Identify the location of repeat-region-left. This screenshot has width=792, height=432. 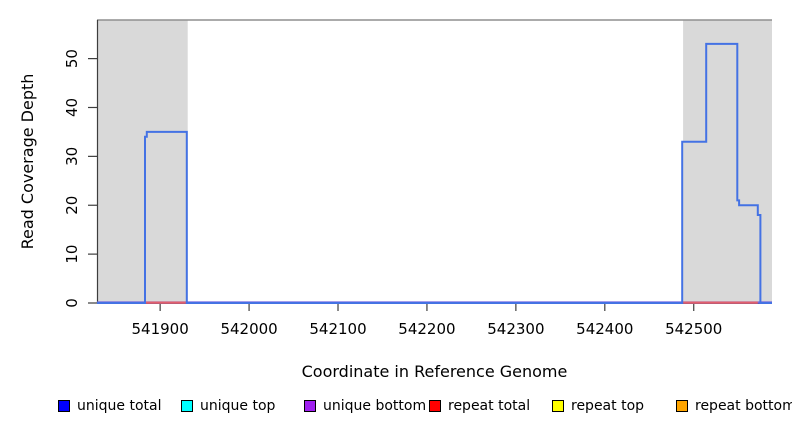
(142, 161).